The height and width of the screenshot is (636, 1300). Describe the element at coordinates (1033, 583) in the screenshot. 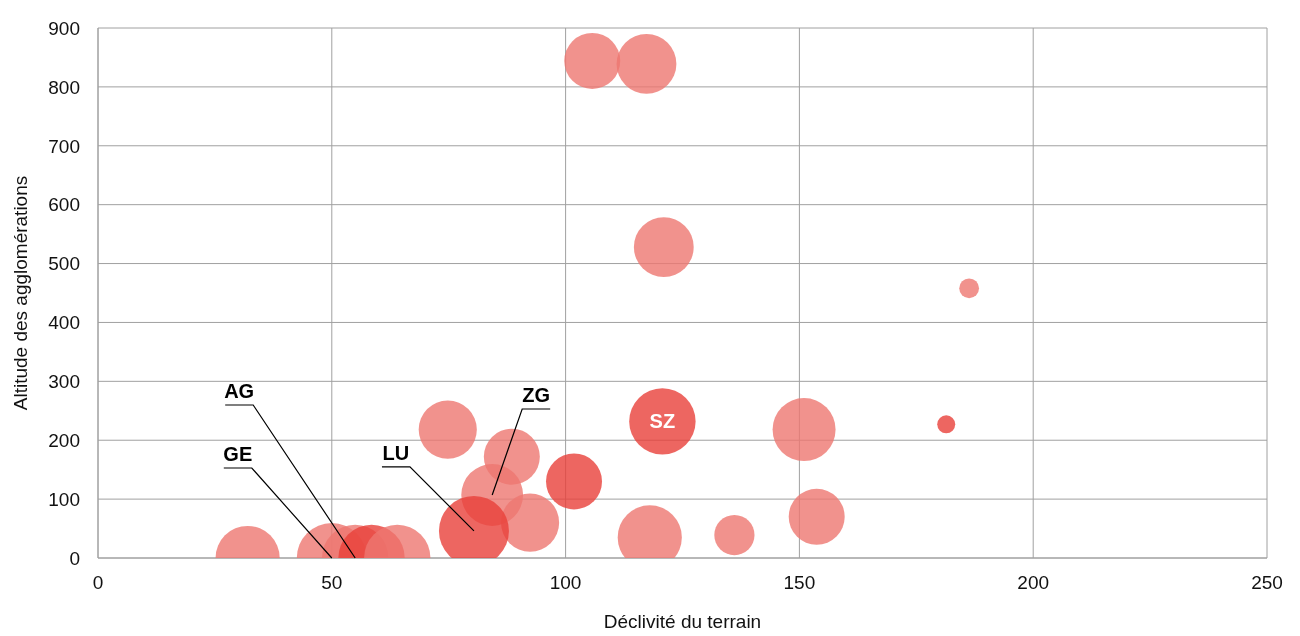

I see `x-tick-label: 200` at that location.